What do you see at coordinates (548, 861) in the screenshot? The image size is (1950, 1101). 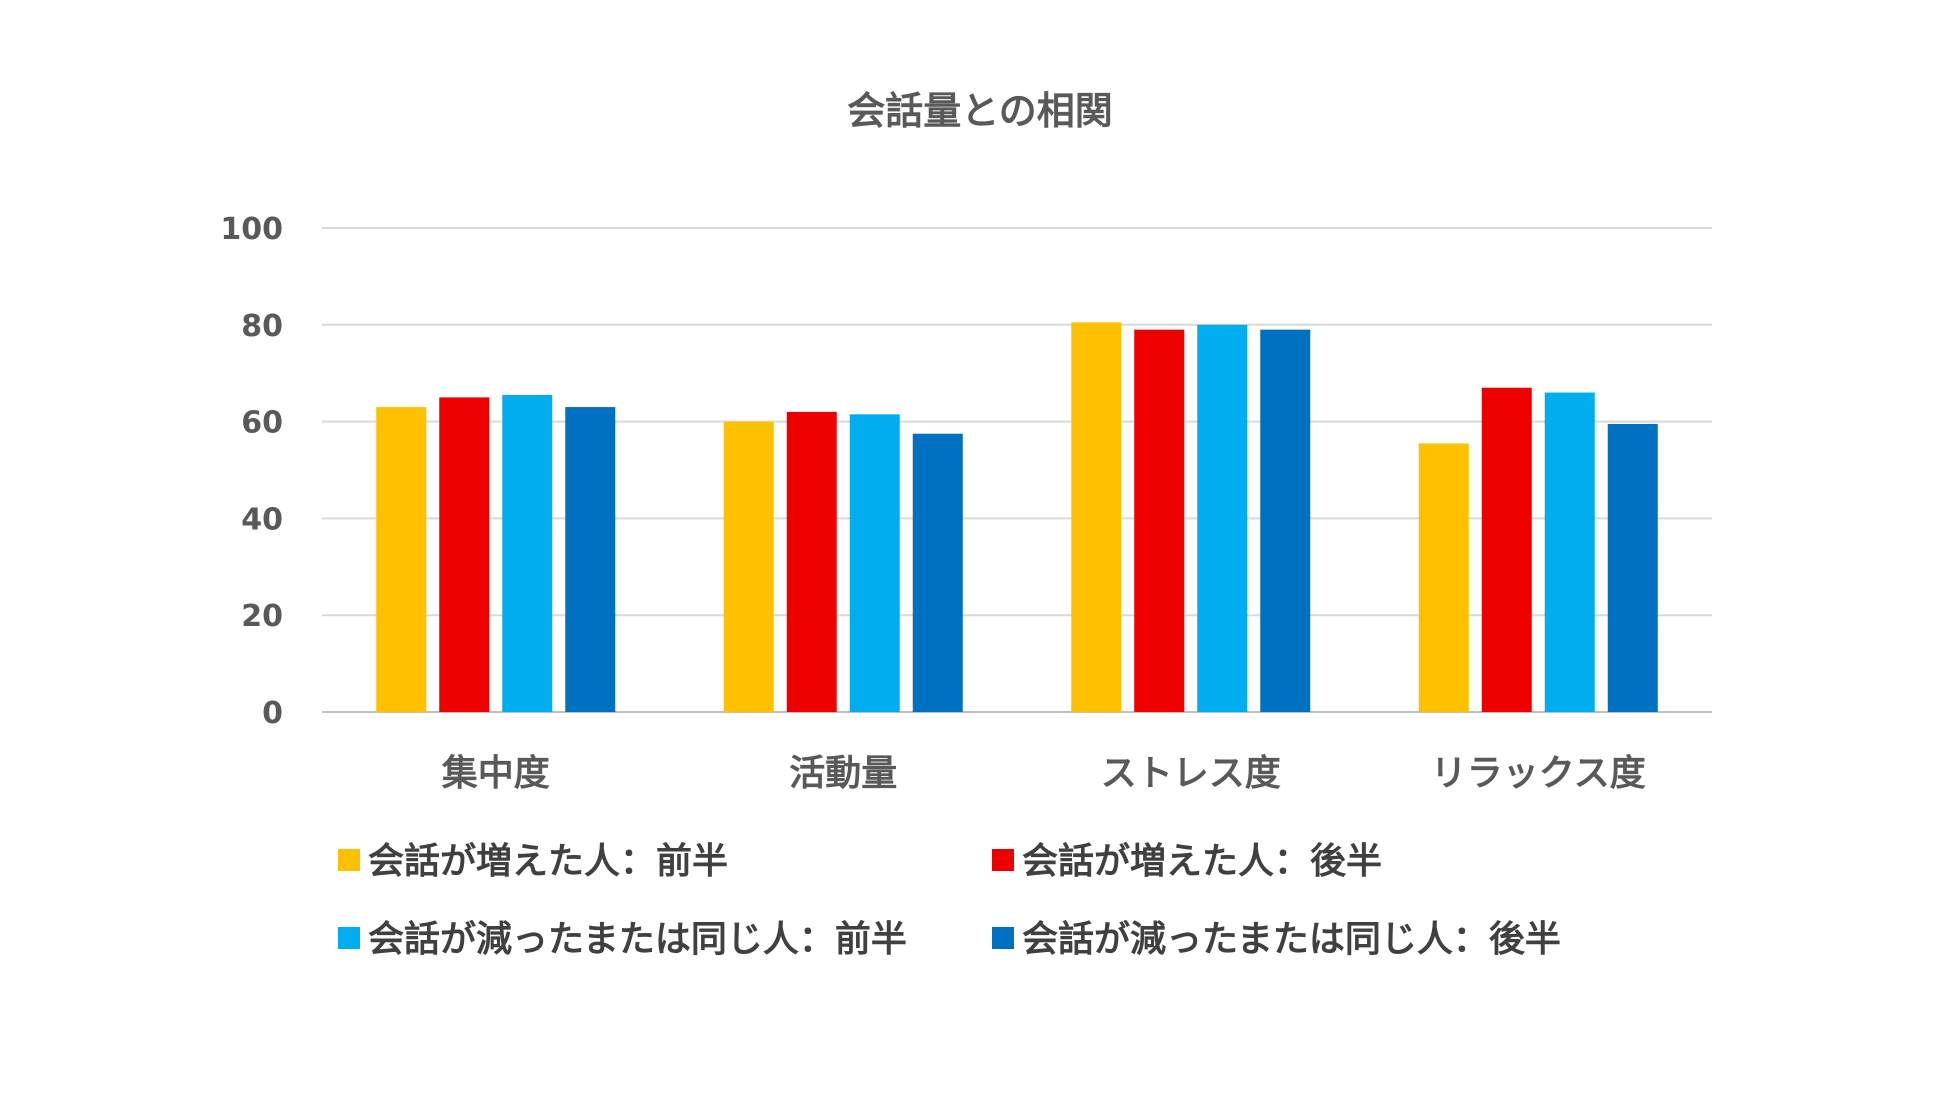 I see `legend-label: 会話が増えた人：前半` at bounding box center [548, 861].